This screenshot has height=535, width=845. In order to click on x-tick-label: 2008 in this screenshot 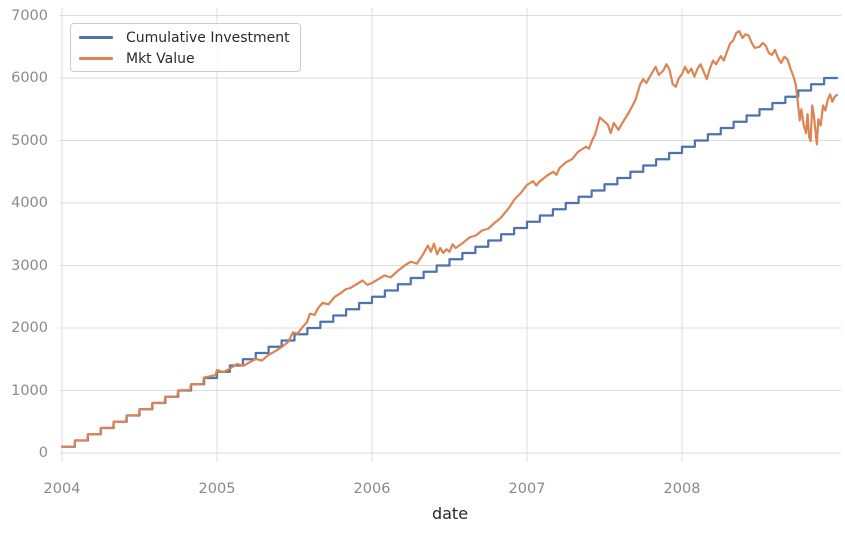, I will do `click(682, 489)`.